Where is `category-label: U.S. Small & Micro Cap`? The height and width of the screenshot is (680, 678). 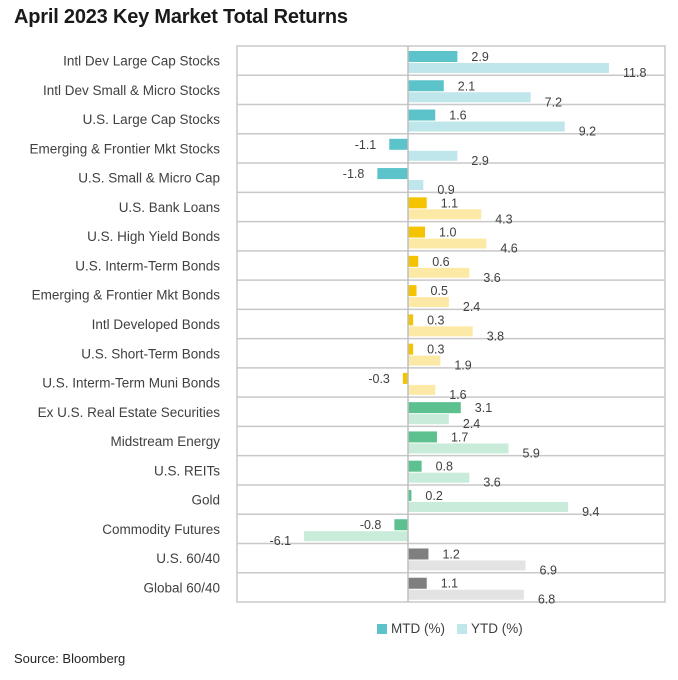
category-label: U.S. Small & Micro Cap is located at coordinates (149, 178).